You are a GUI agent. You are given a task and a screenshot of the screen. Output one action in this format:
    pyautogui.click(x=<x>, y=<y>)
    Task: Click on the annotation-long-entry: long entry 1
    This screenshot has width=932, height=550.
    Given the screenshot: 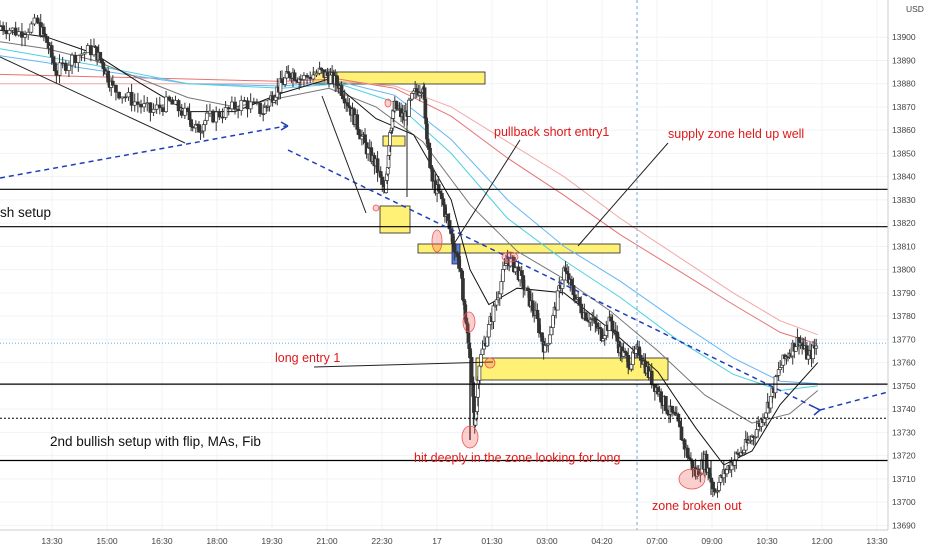 What is the action you would take?
    pyautogui.click(x=307, y=358)
    